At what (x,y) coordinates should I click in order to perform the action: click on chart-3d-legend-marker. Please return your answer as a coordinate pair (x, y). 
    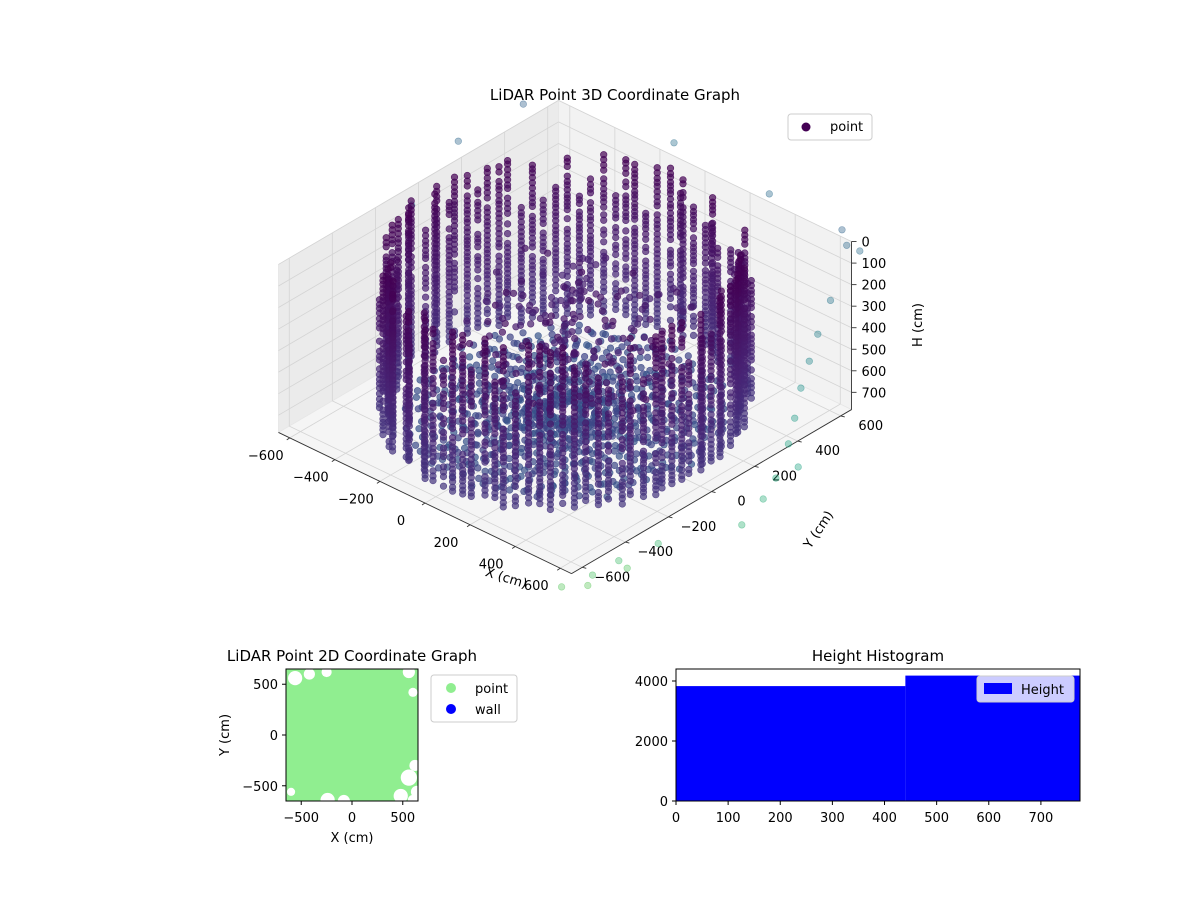
    Looking at the image, I should click on (806, 127).